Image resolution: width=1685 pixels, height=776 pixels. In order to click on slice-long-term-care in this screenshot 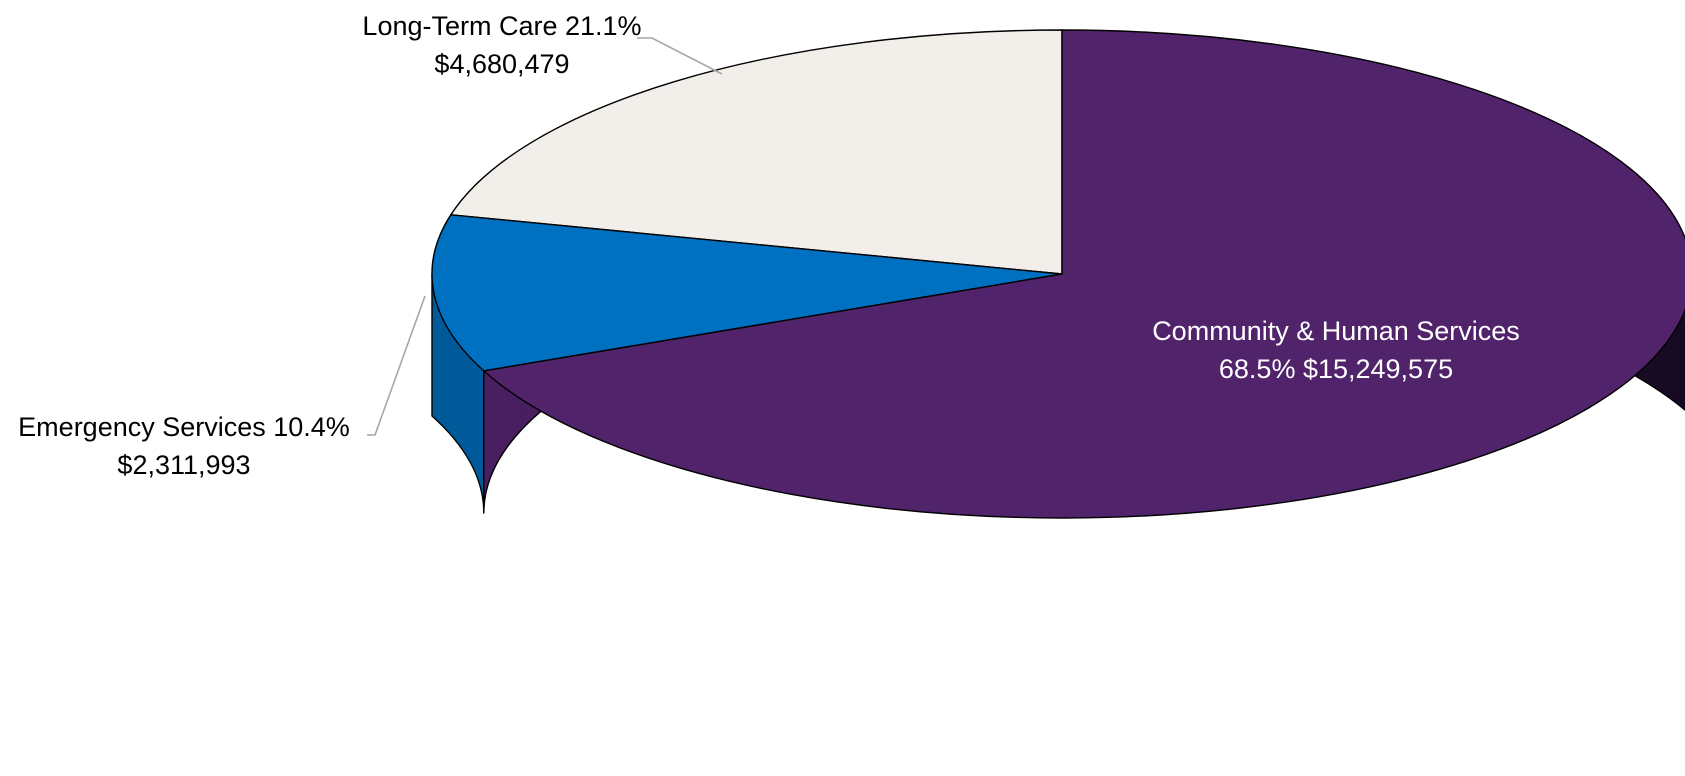, I will do `click(756, 152)`.